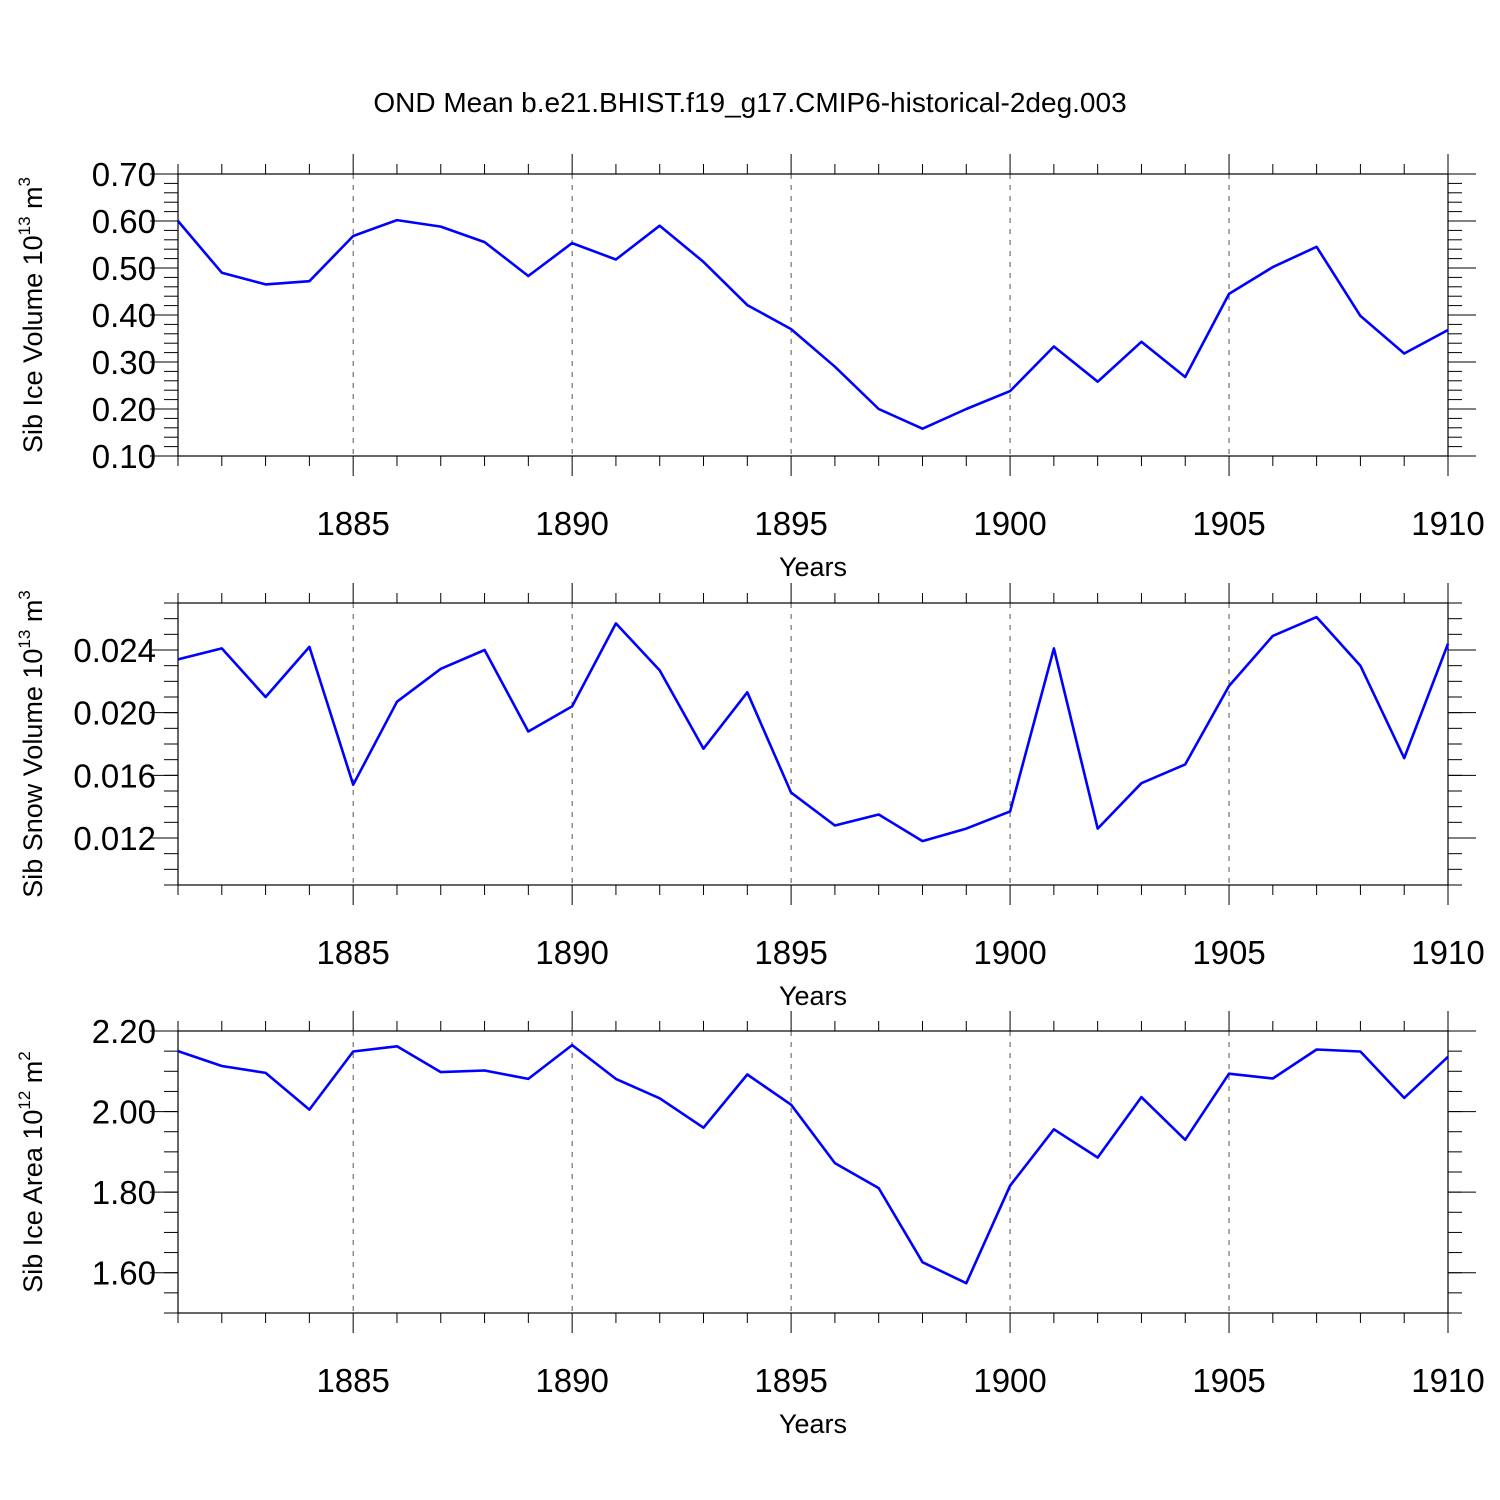 The height and width of the screenshot is (1500, 1500). Describe the element at coordinates (124, 1031) in the screenshot. I see `y-tick-label: 2.20` at that location.